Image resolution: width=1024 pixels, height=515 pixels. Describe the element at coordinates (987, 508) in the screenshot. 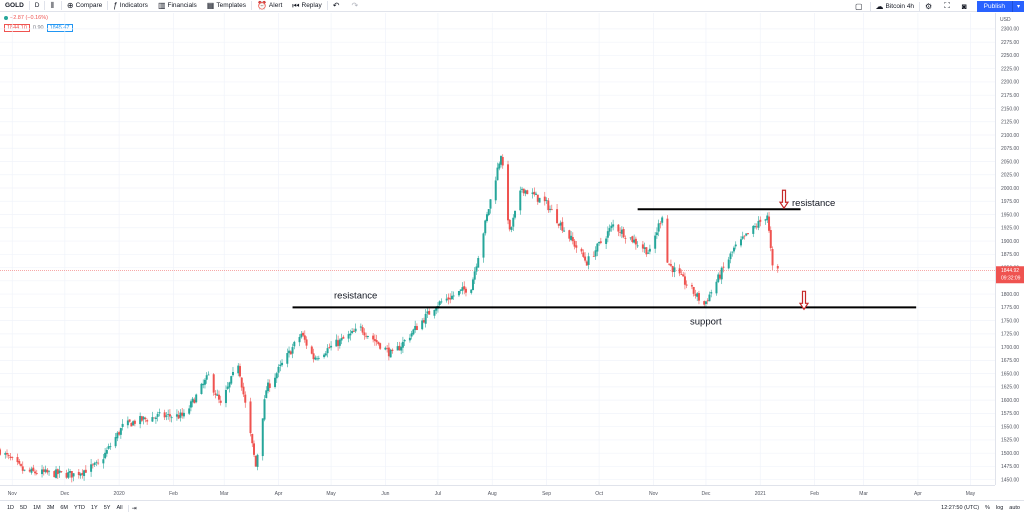

I see `percent-toggle: %` at that location.